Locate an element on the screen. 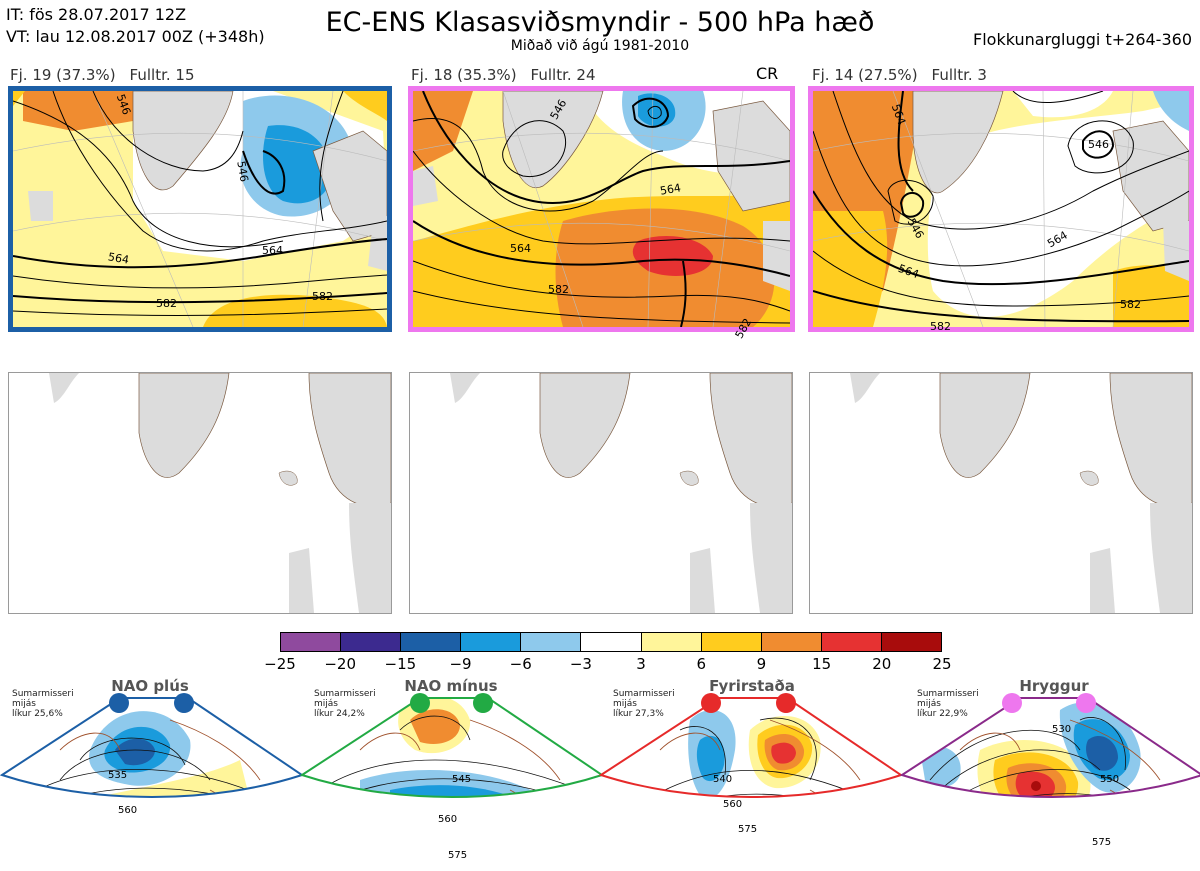  regime-3-freq: mijás is located at coordinates (625, 704).